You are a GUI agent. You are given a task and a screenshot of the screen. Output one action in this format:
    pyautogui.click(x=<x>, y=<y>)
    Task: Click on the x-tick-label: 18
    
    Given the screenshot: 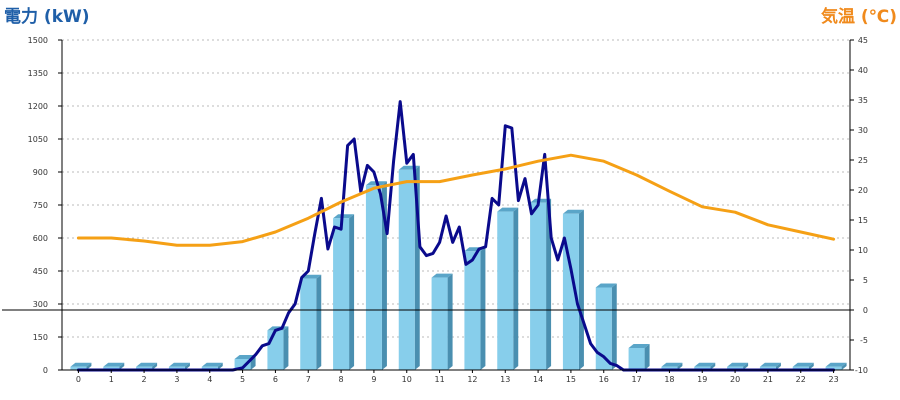 What is the action you would take?
    pyautogui.click(x=669, y=379)
    